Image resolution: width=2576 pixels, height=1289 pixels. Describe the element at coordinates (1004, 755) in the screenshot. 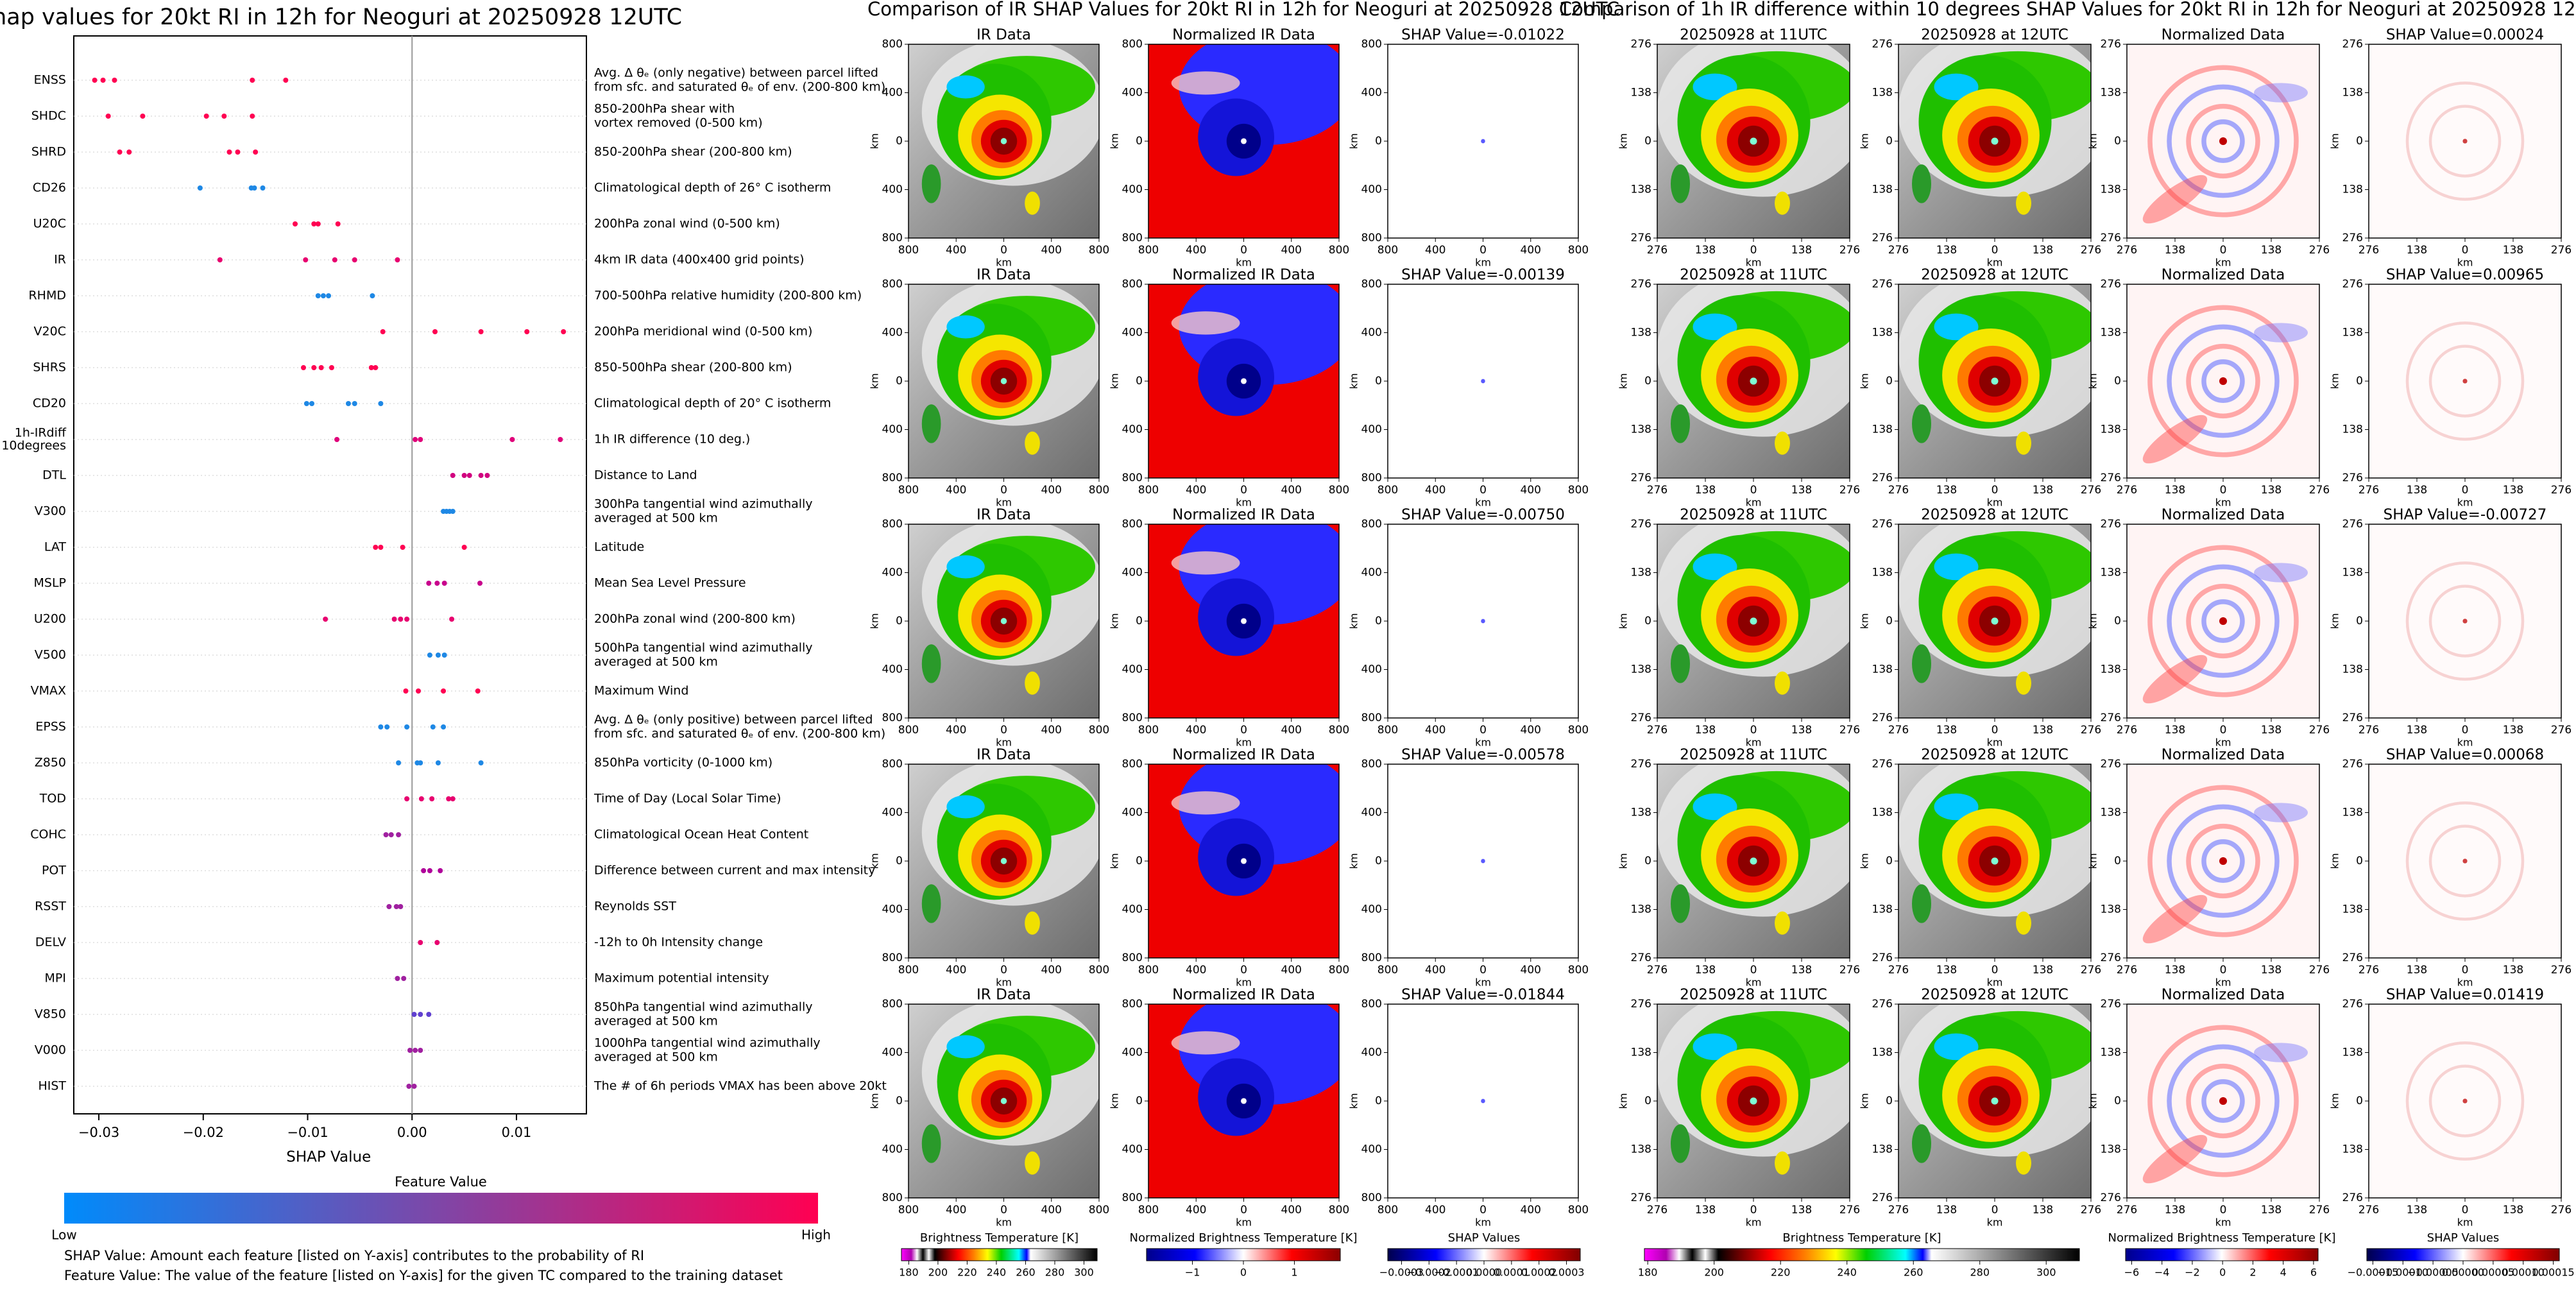

I see `panel-title: IR Data` at that location.